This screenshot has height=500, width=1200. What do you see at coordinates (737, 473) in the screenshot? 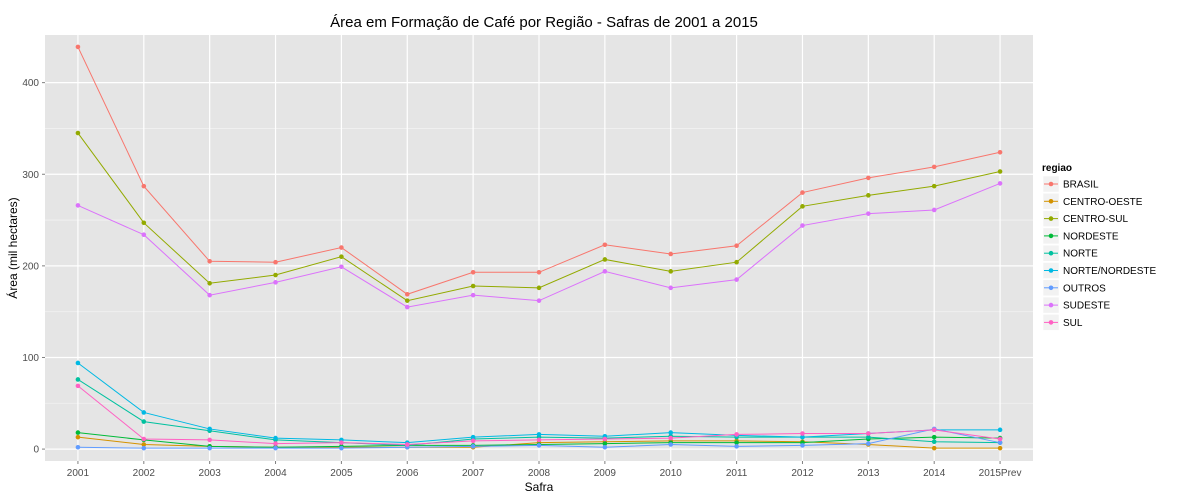
I see `x-tick-label: 2011` at bounding box center [737, 473].